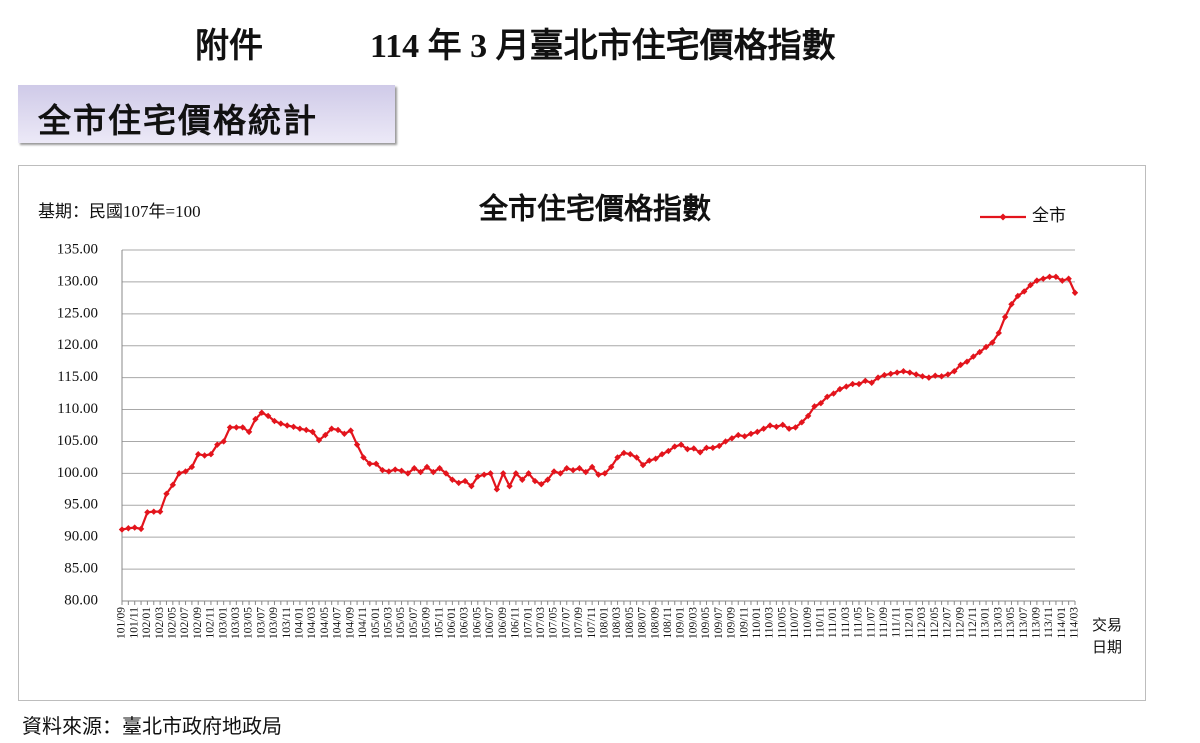  Describe the element at coordinates (211, 623) in the screenshot. I see `x-tick-label: 102/11` at that location.